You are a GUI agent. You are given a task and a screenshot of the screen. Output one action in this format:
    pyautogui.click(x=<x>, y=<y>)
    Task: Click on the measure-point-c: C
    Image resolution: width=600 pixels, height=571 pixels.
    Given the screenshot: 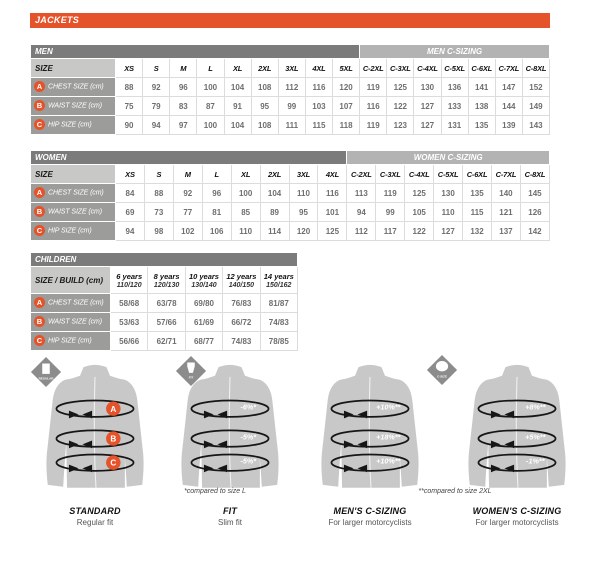 What is the action you would take?
    pyautogui.click(x=113, y=462)
    